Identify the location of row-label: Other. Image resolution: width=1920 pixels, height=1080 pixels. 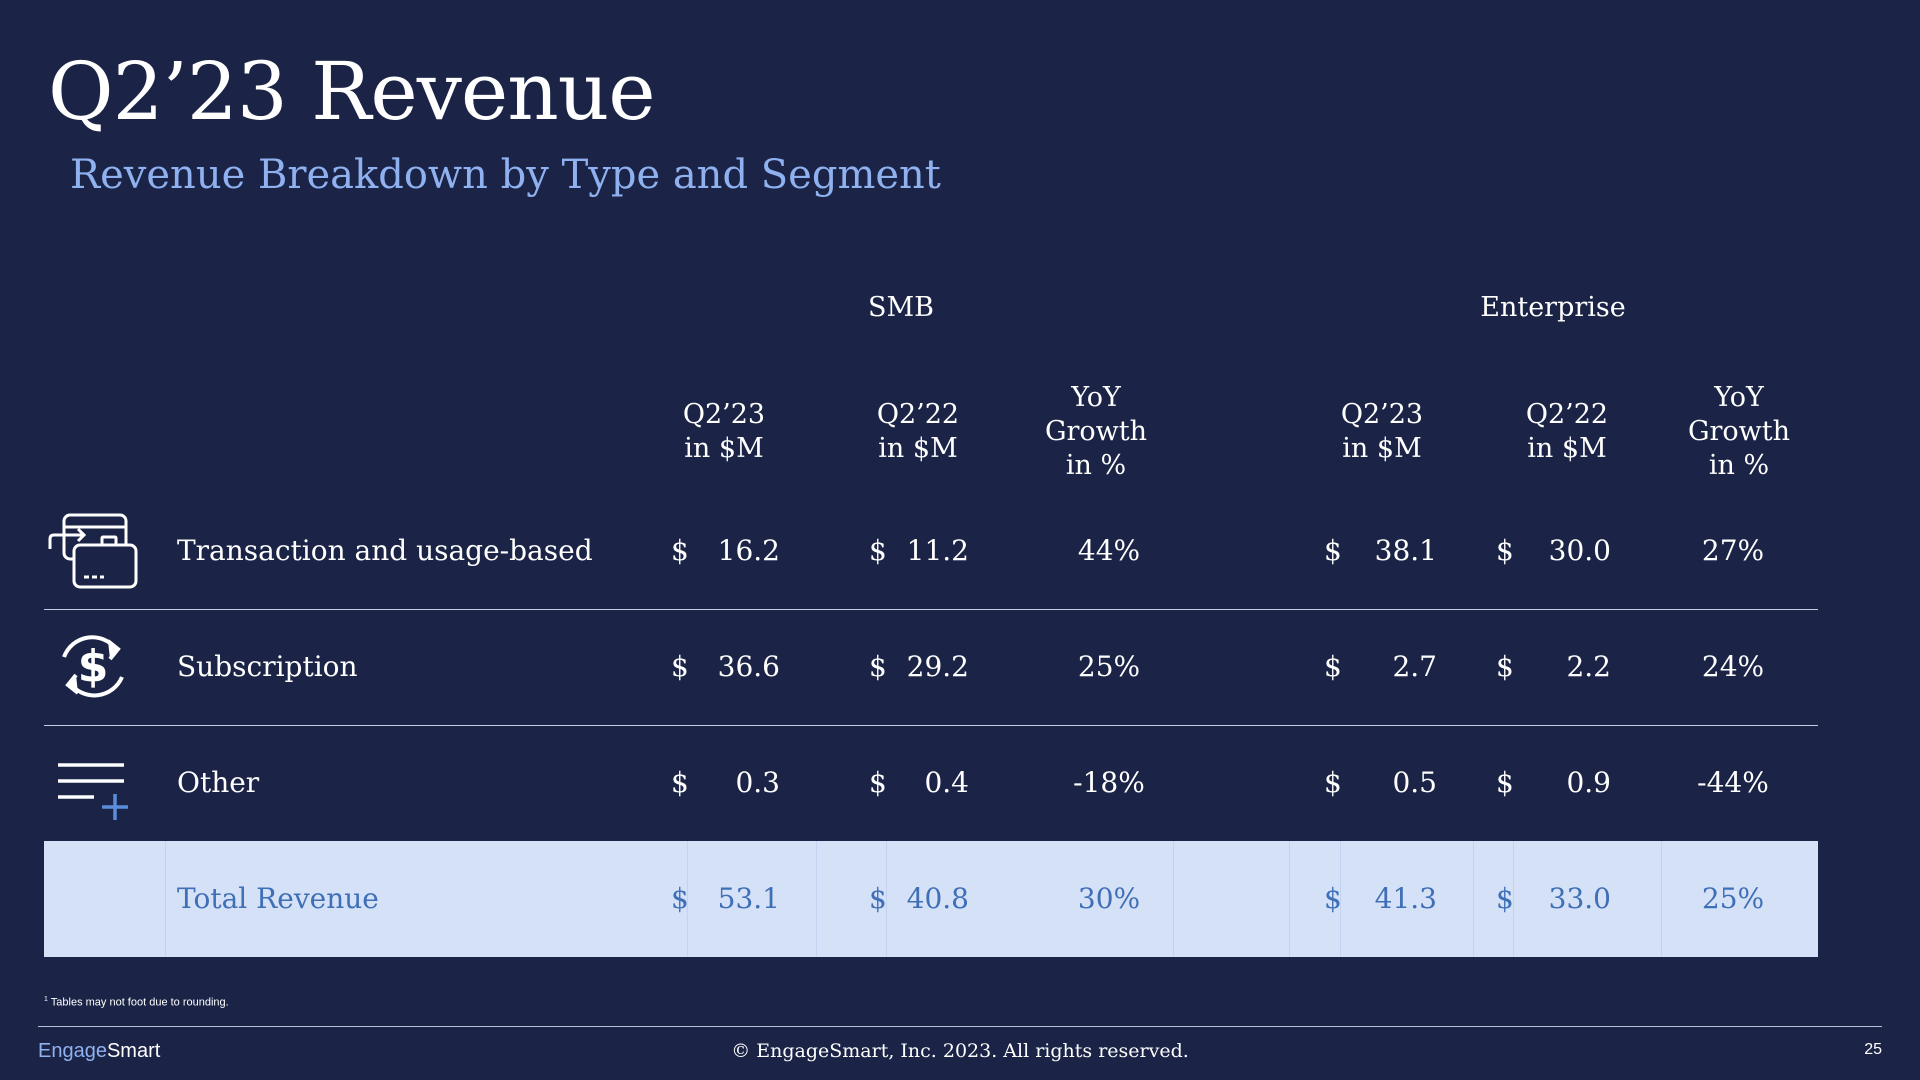
(218, 782).